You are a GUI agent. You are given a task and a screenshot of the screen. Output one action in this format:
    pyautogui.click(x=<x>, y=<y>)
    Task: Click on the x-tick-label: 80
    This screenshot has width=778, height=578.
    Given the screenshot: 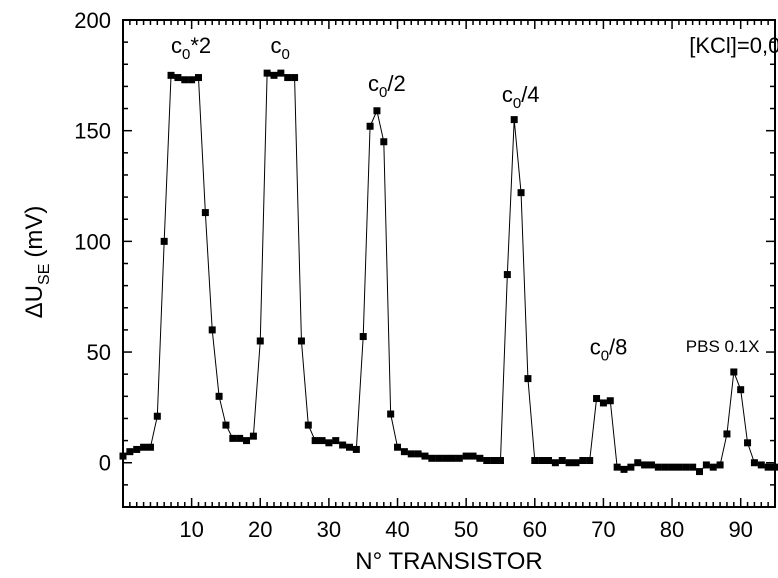 What is the action you would take?
    pyautogui.click(x=672, y=529)
    